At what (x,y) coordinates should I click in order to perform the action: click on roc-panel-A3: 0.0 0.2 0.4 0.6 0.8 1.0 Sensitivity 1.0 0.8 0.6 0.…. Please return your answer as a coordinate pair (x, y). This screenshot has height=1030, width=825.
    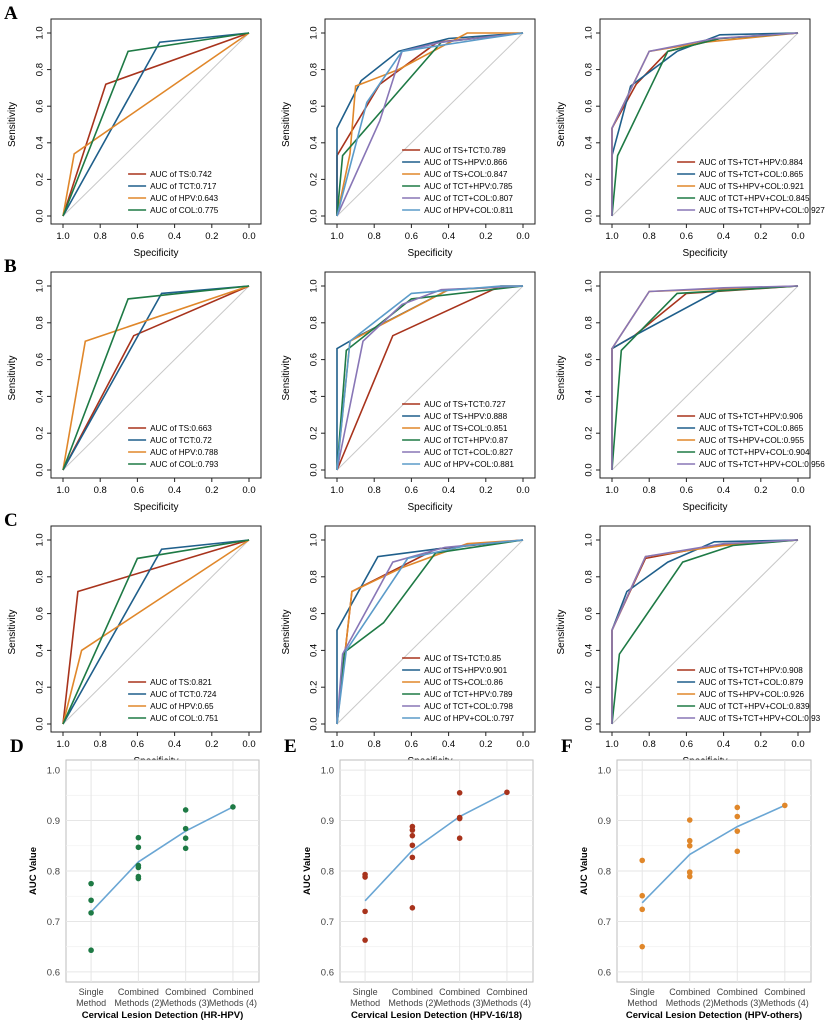
    Looking at the image, I should click on (690, 138).